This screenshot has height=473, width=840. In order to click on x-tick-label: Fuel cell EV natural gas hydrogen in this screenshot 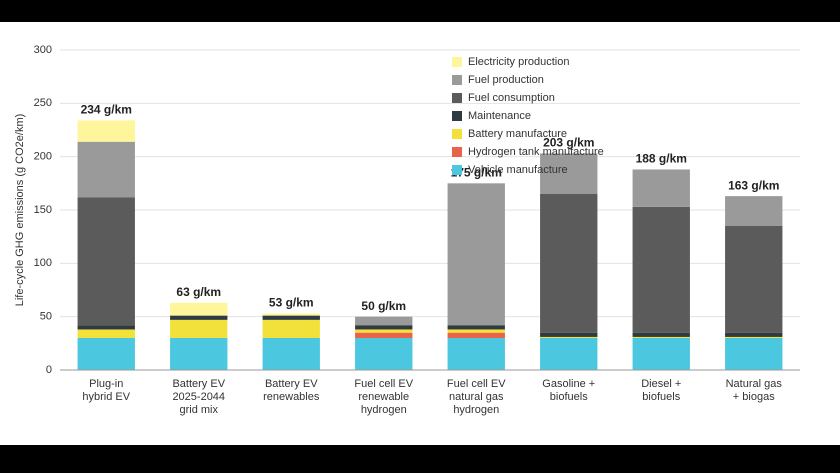, I will do `click(476, 397)`.